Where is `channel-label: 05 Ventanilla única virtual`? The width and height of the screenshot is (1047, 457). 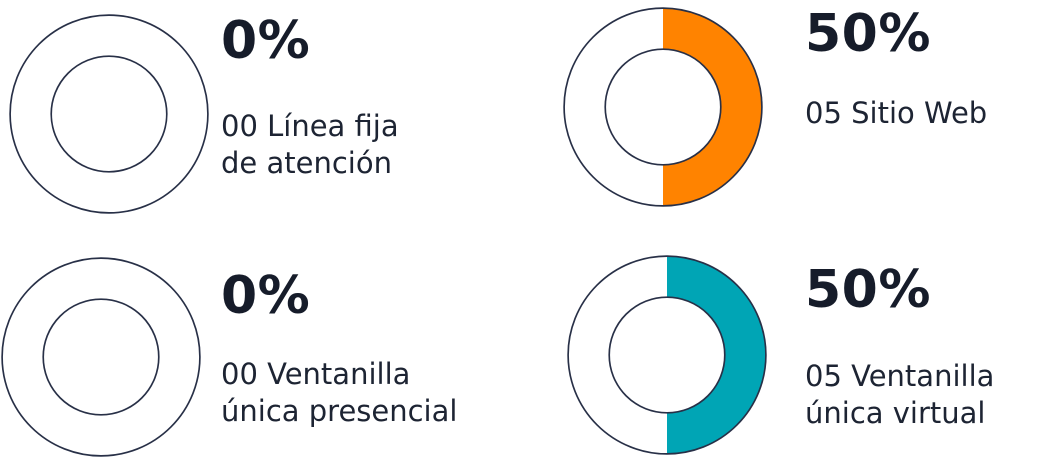 channel-label: 05 Ventanilla única virtual is located at coordinates (900, 394).